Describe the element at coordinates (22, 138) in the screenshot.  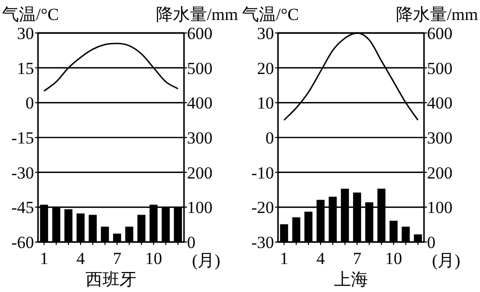
I see `ytick: -15` at that location.